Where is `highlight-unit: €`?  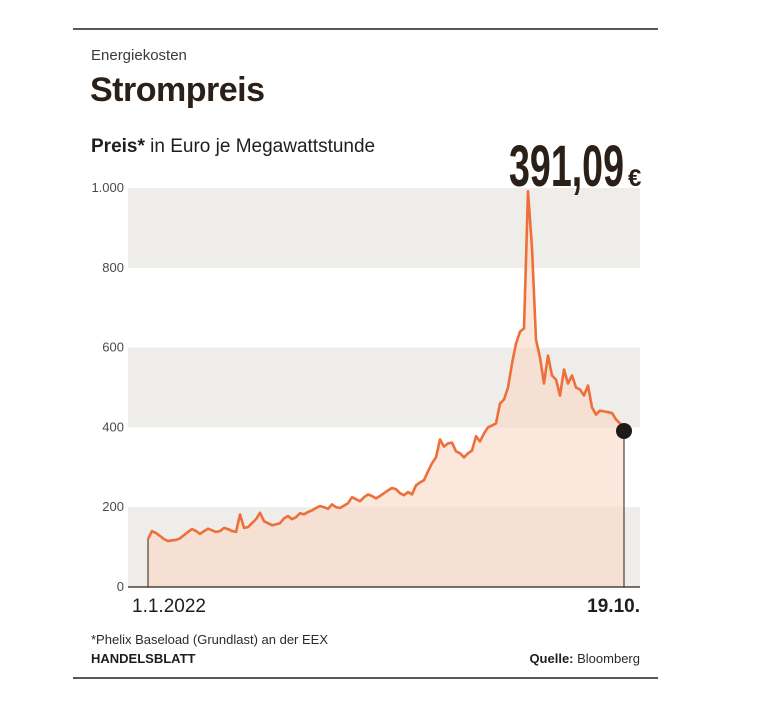 highlight-unit: € is located at coordinates (634, 178).